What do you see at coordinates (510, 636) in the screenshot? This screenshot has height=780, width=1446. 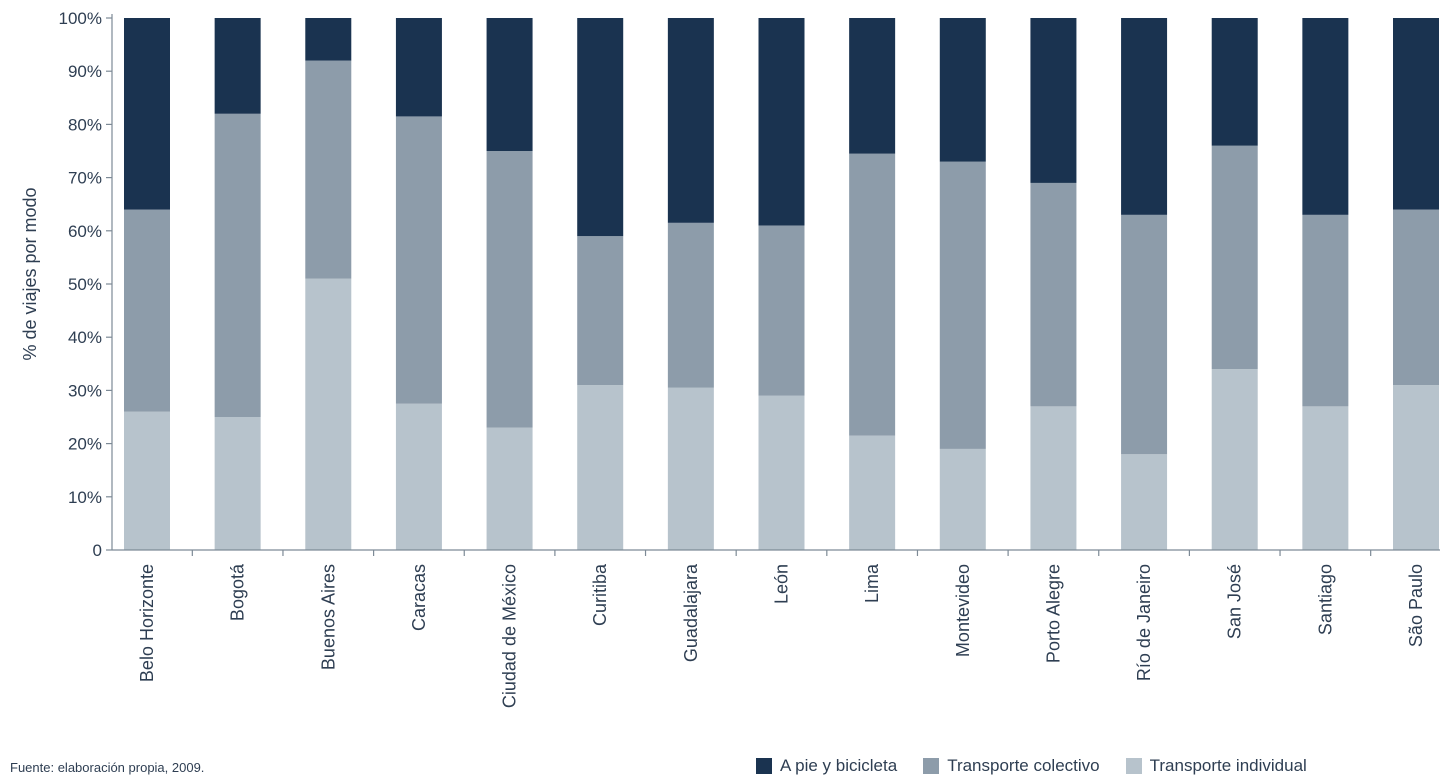 I see `x-tick-label-ciudad-de-mexico: Ciudad de México` at bounding box center [510, 636].